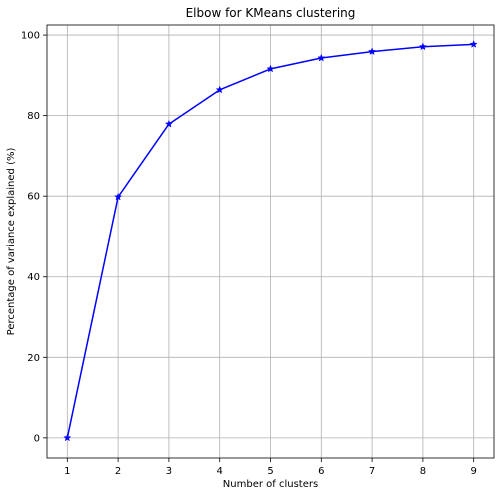 The image size is (504, 496). Describe the element at coordinates (33, 358) in the screenshot. I see `y-tick-label: 20` at that location.